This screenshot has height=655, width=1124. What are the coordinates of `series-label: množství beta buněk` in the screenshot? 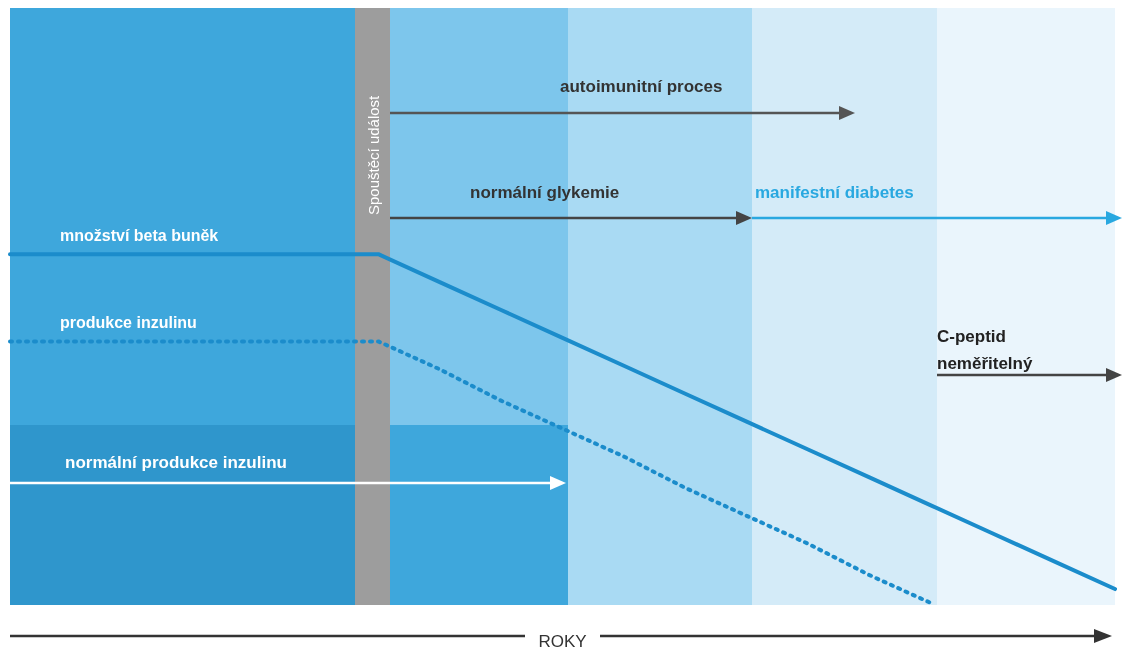 It's located at (139, 235).